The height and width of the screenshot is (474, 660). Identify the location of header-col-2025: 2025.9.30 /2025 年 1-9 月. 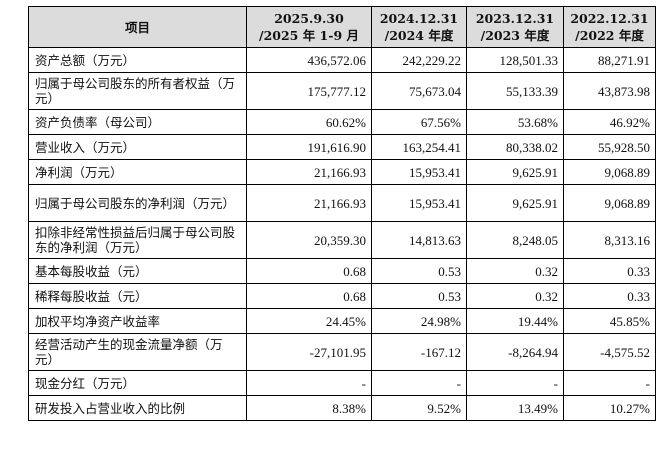
(309, 27).